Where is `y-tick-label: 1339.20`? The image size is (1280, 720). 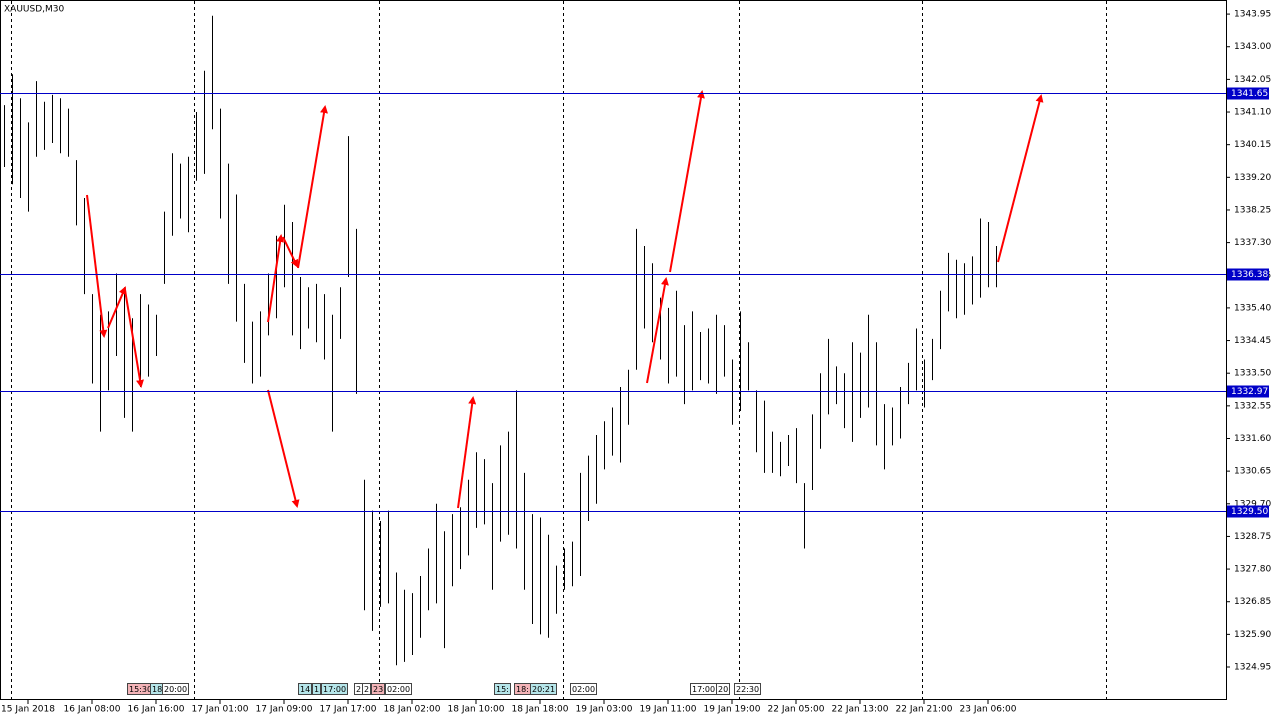
y-tick-label: 1339.20 is located at coordinates (1252, 178).